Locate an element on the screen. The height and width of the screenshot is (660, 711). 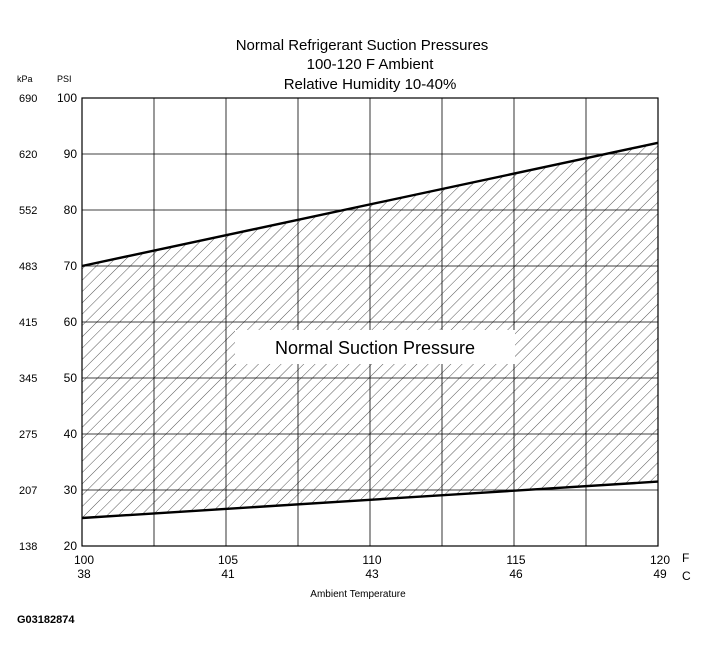
x-tick-f-label: 115 is located at coordinates (515, 560).